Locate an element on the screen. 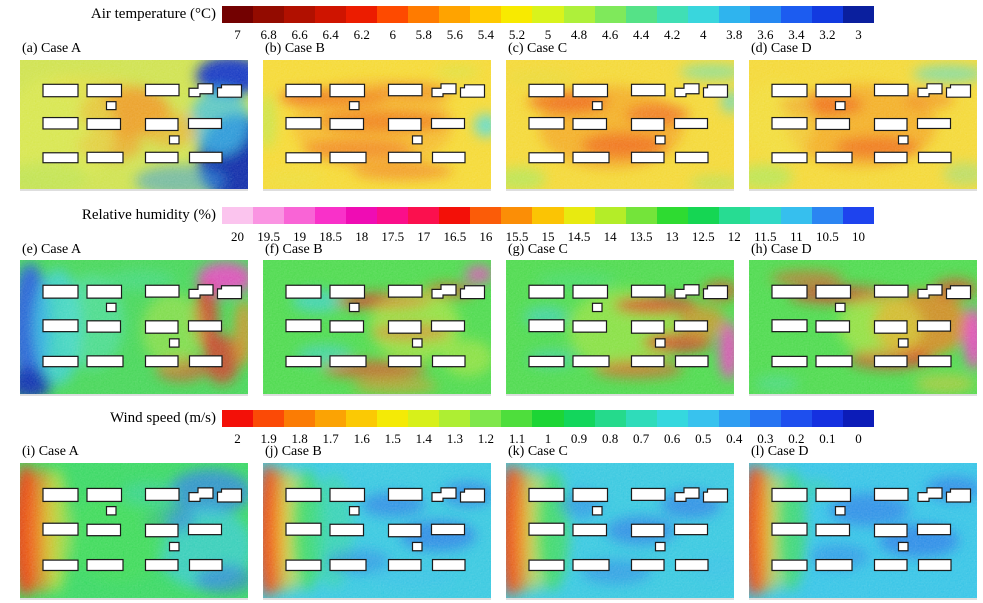 Image resolution: width=983 pixels, height=603 pixels. wind-colorbar-title: Wind speed (m/s) is located at coordinates (162, 418).